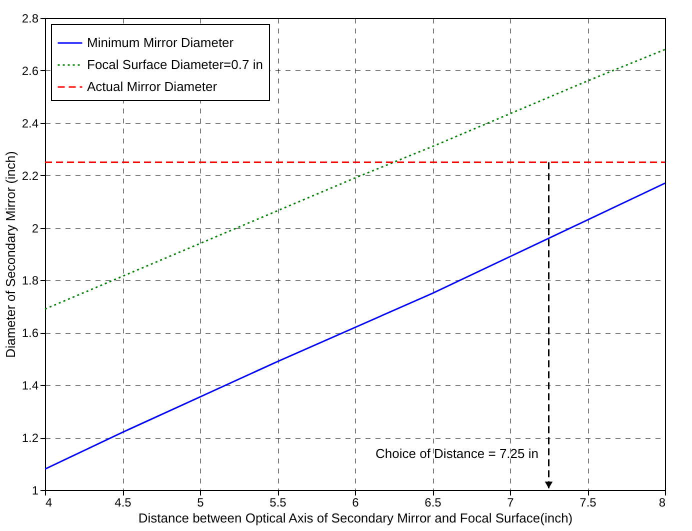 The height and width of the screenshot is (531, 692). Describe the element at coordinates (175, 64) in the screenshot. I see `legend-label: Focal Surface Diameter=0.7 in` at that location.